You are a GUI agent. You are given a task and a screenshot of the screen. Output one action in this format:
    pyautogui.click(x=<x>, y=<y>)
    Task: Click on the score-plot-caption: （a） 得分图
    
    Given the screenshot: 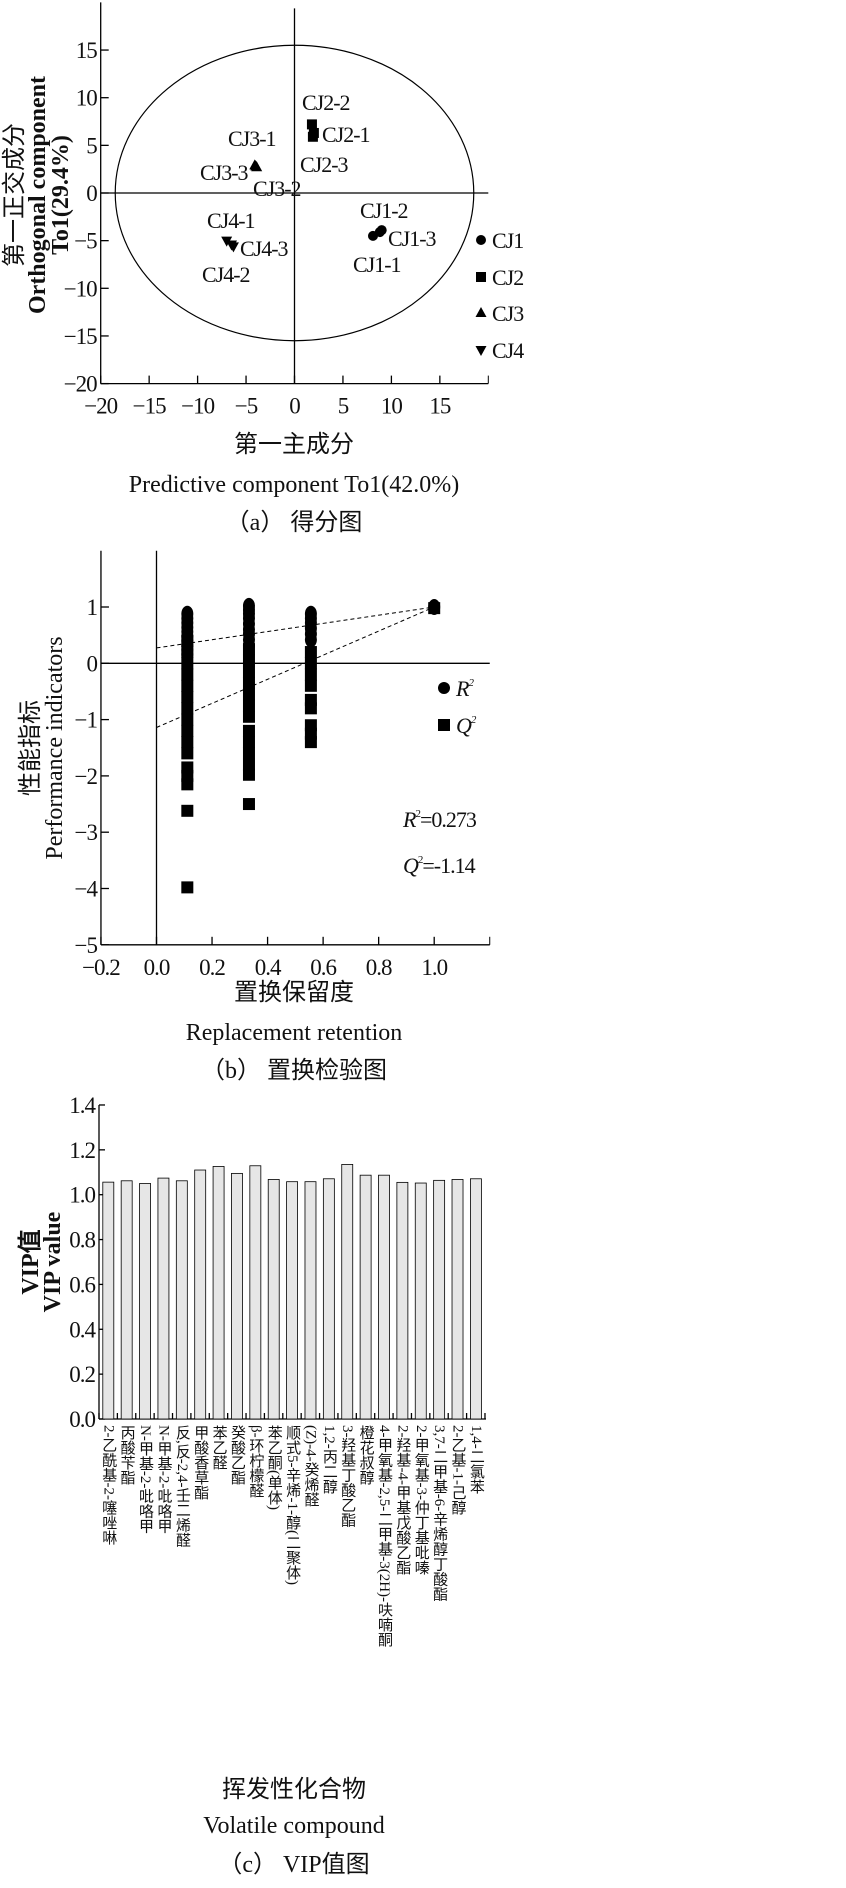 What is the action you would take?
    pyautogui.click(x=294, y=522)
    